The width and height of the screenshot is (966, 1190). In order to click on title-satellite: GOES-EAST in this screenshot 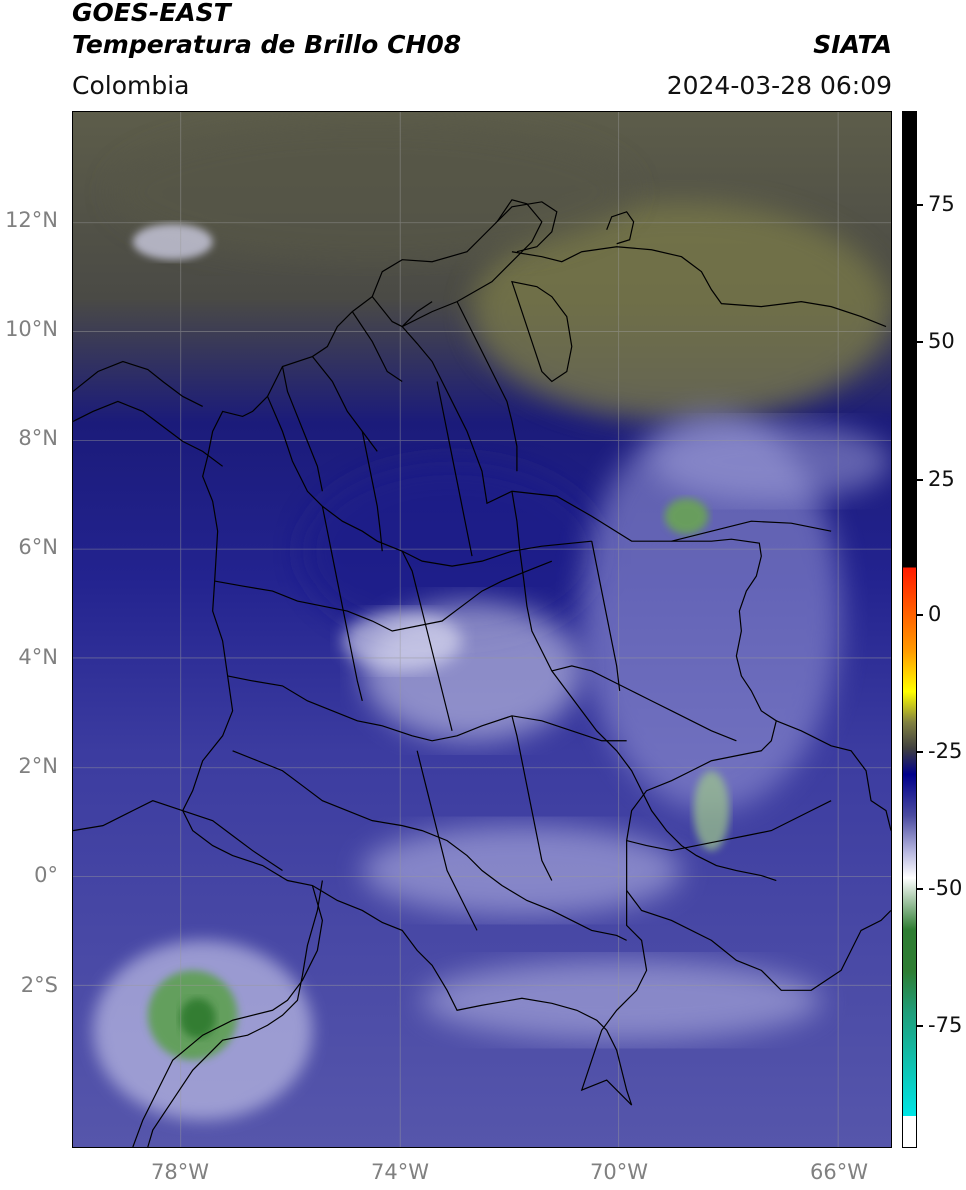, I will do `click(151, 13)`.